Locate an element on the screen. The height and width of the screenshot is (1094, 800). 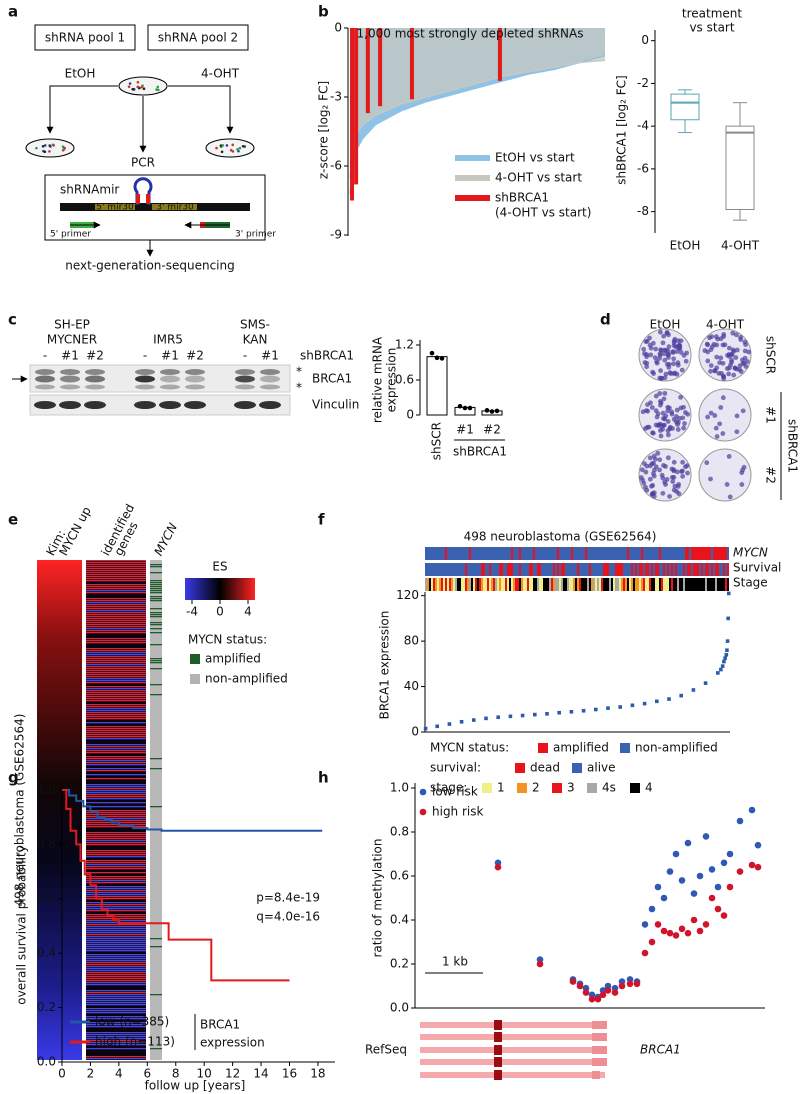
y-tick-label: -6 is located at coordinates (336, 166).